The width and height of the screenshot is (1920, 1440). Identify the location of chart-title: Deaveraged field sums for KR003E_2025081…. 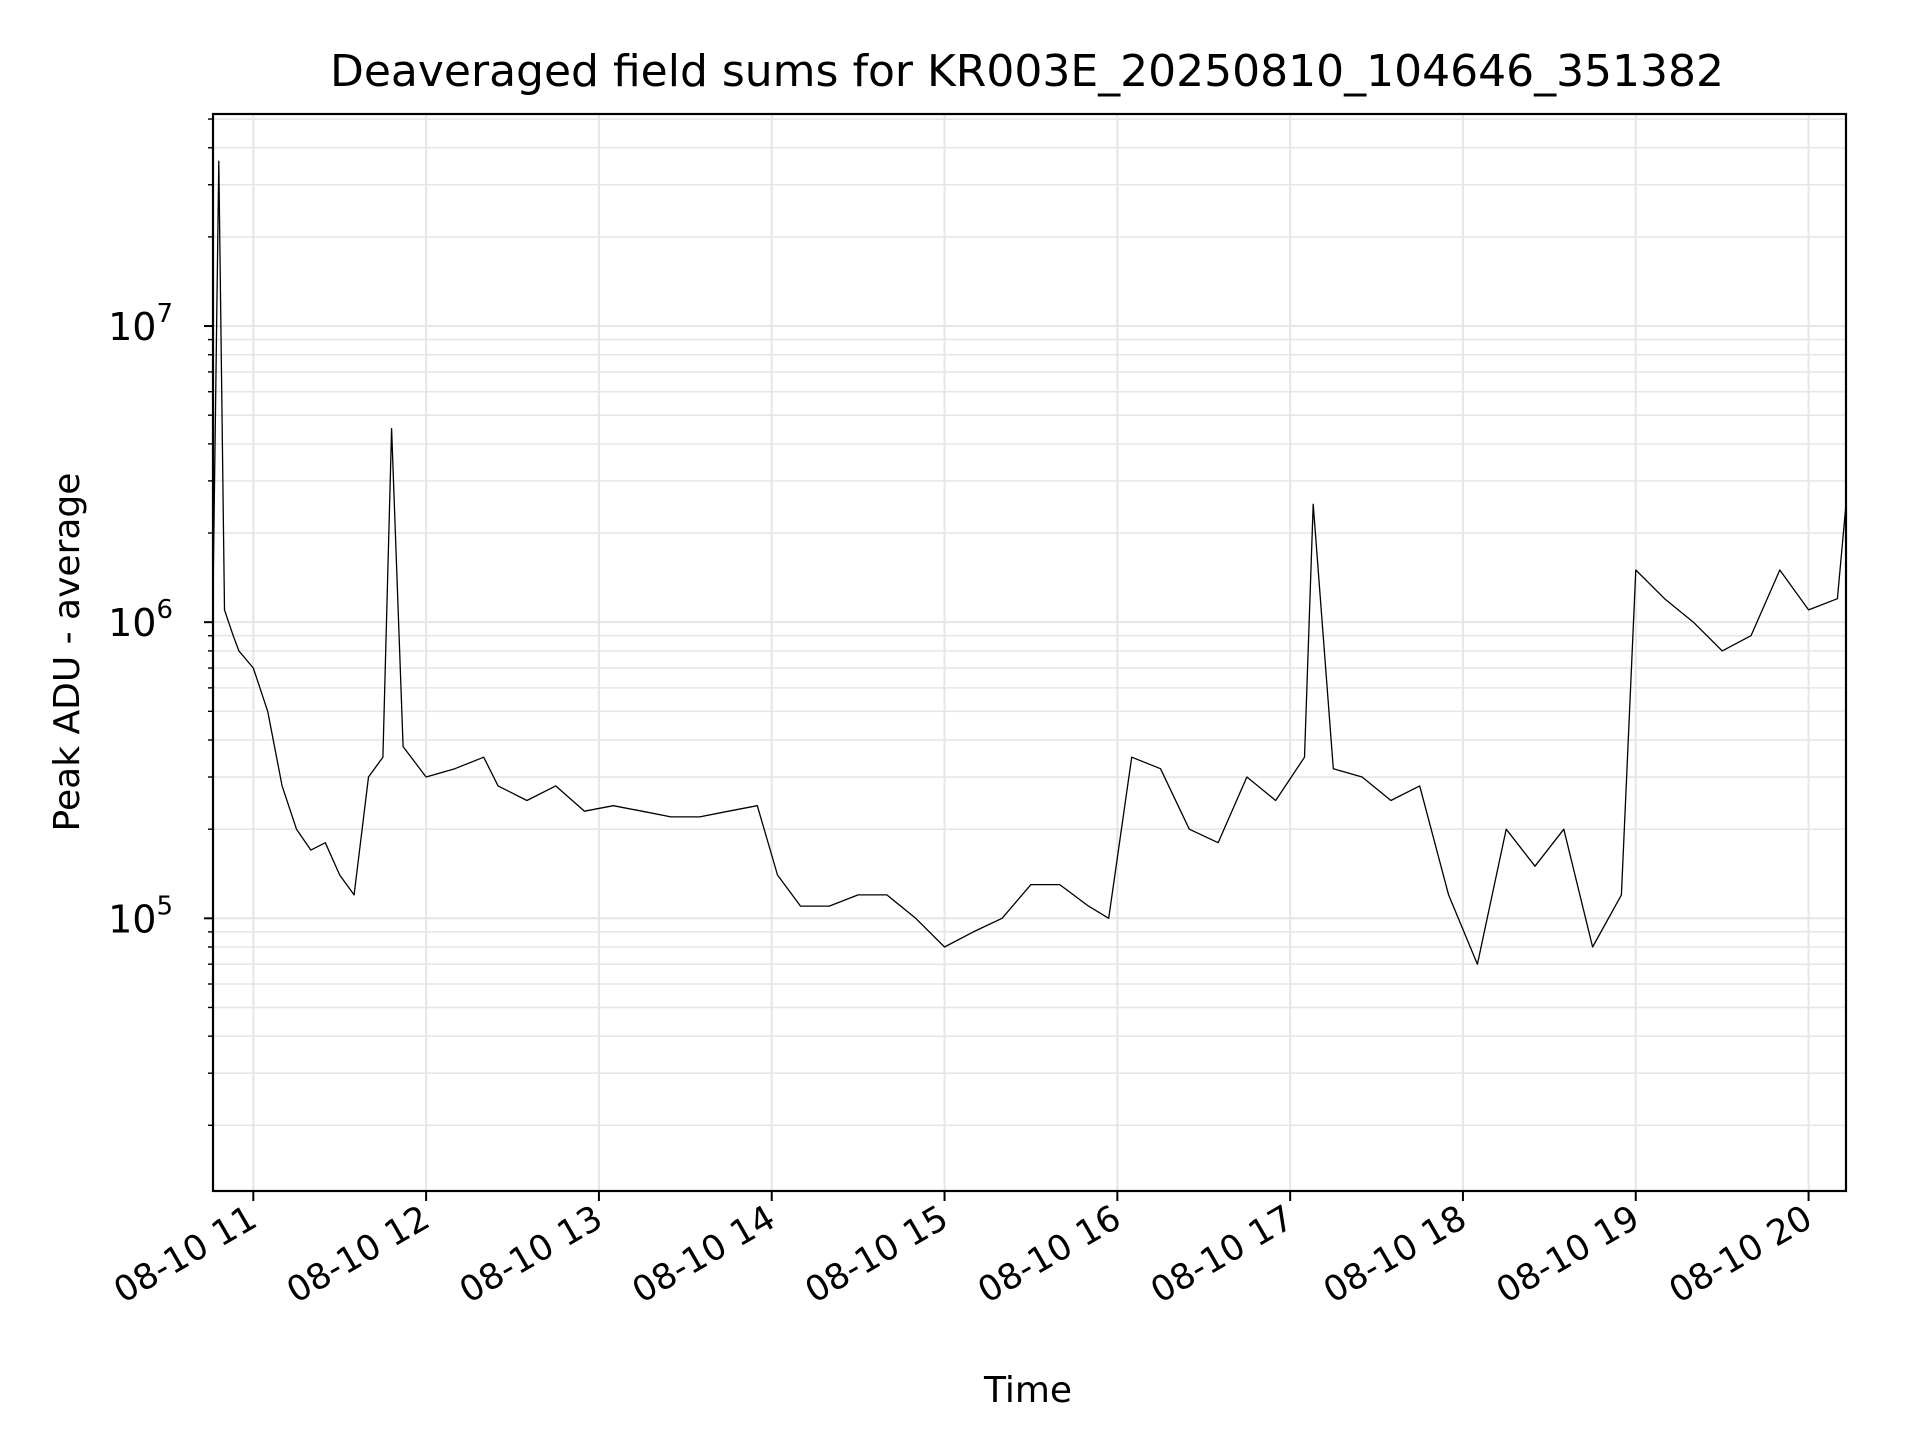
(1027, 71).